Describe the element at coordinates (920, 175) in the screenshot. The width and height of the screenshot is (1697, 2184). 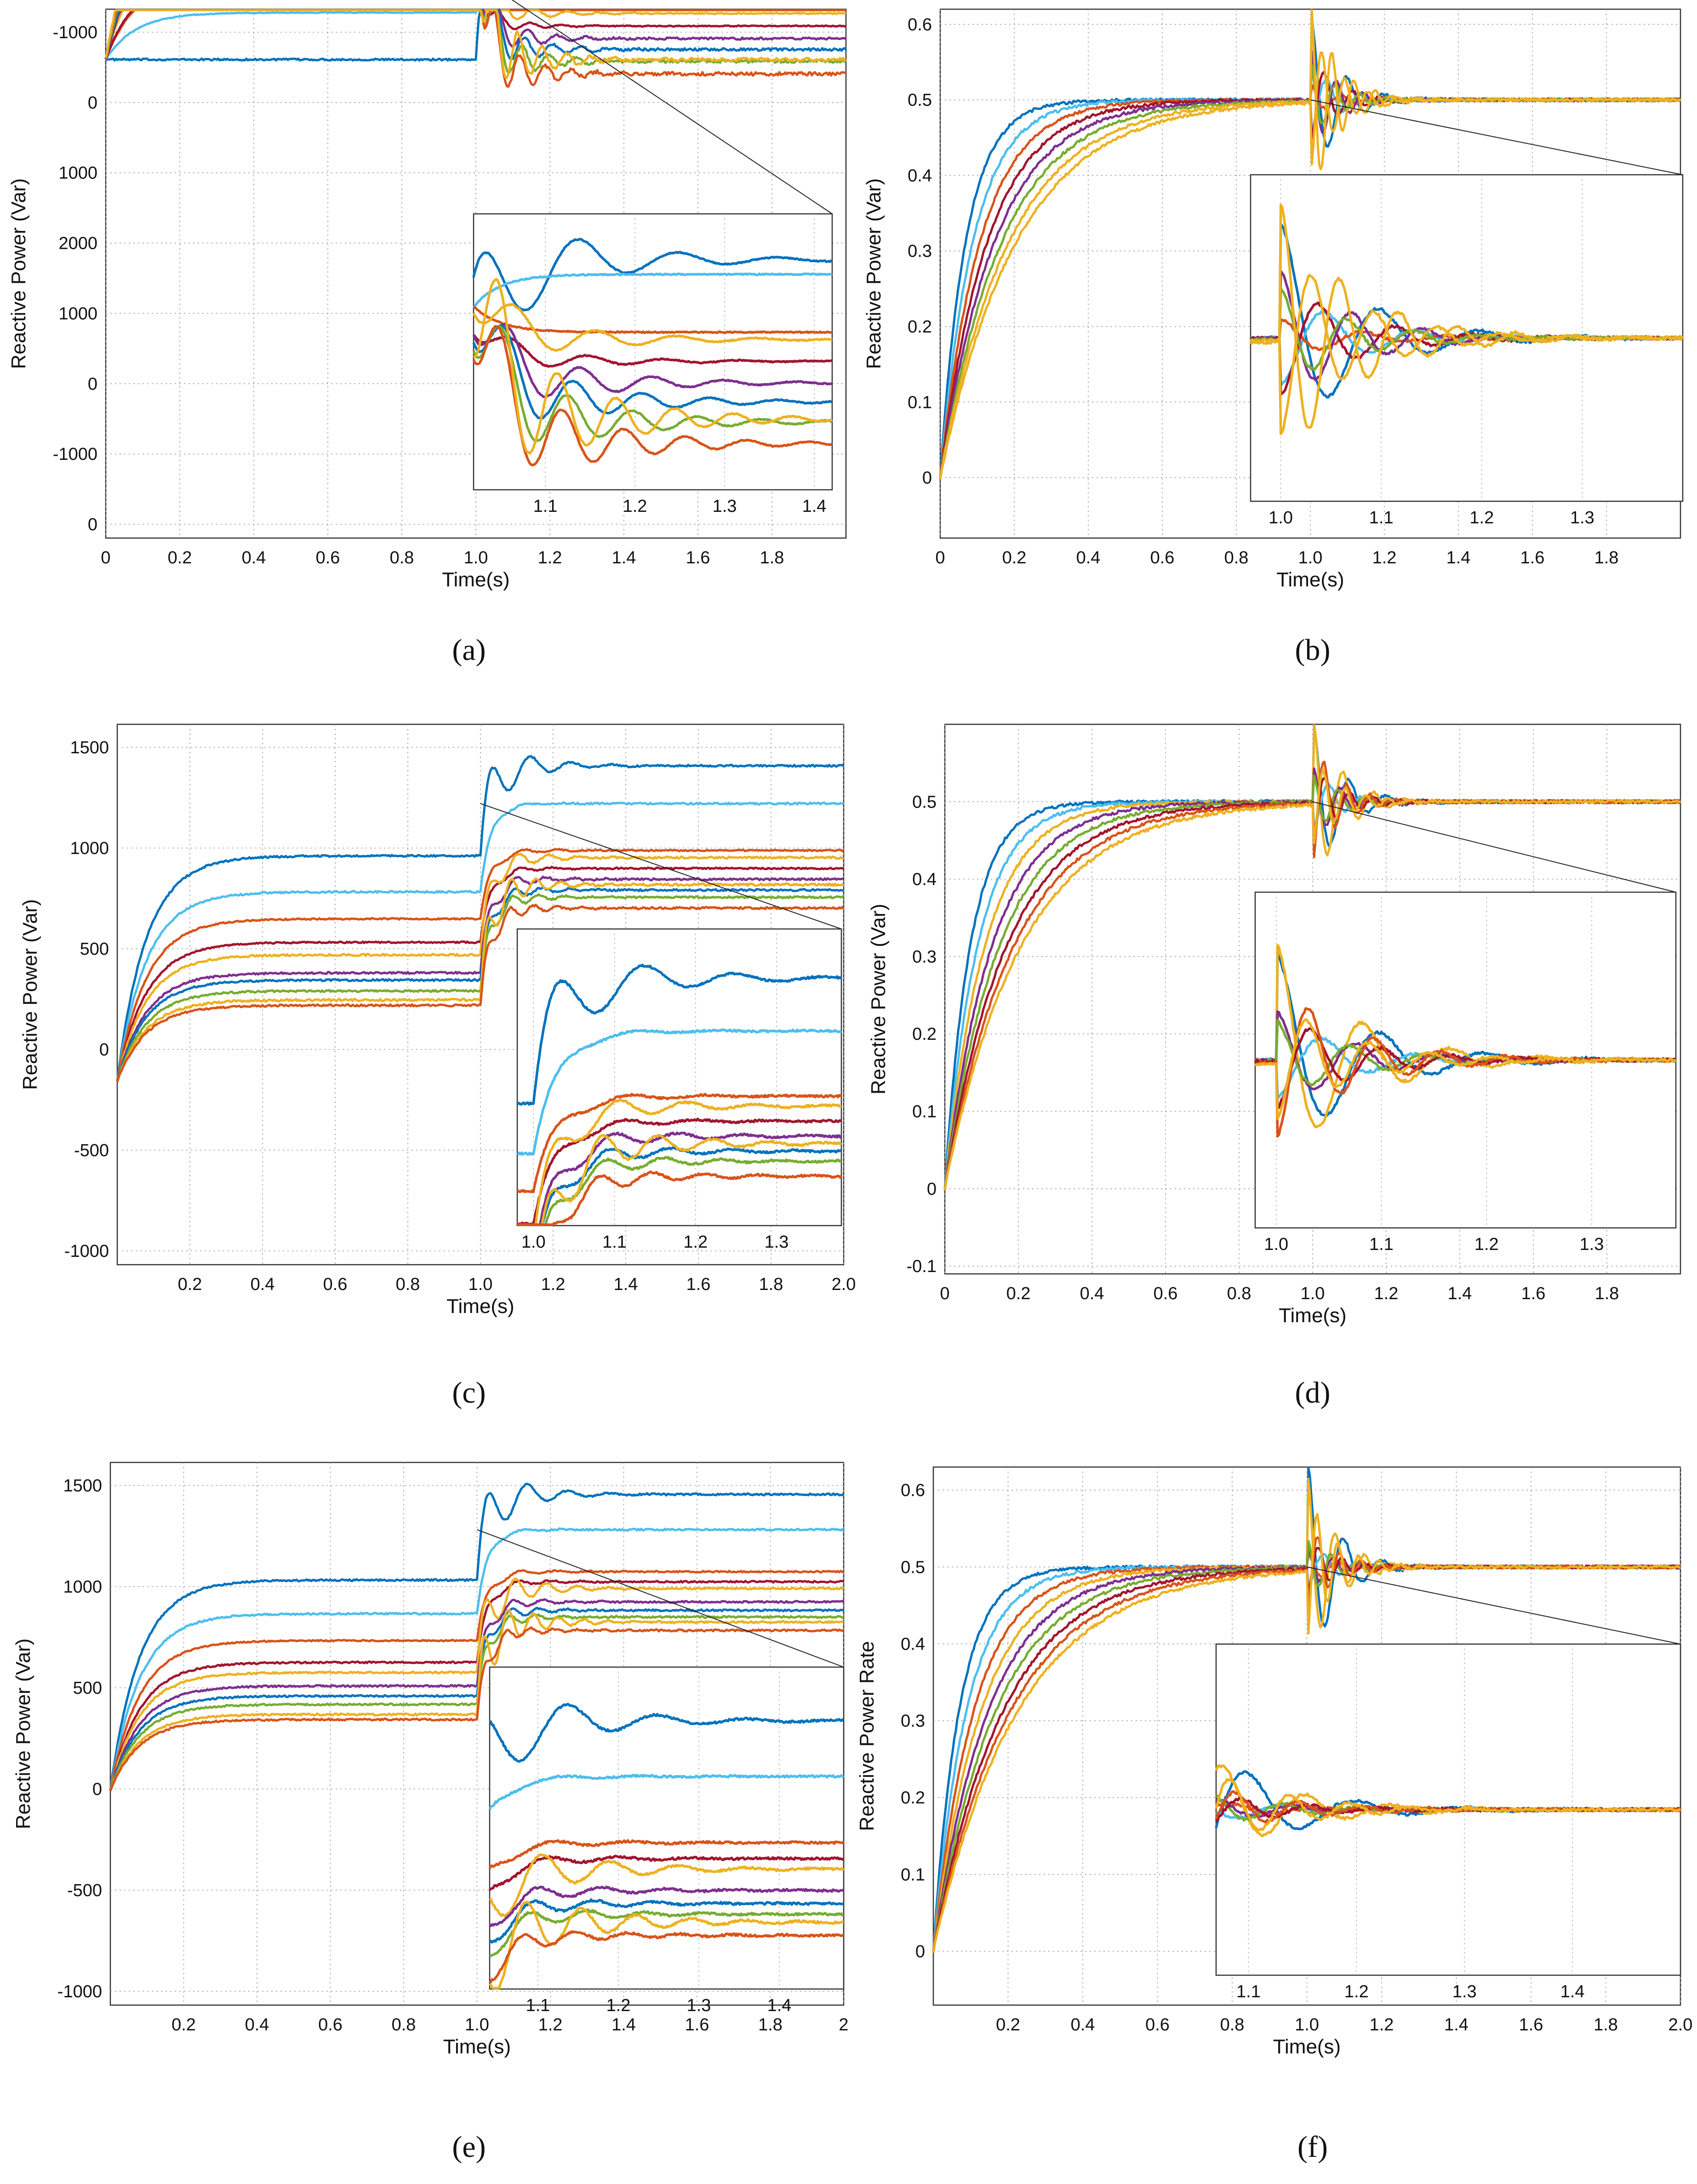
I see `y-tick-label: 0.4` at that location.